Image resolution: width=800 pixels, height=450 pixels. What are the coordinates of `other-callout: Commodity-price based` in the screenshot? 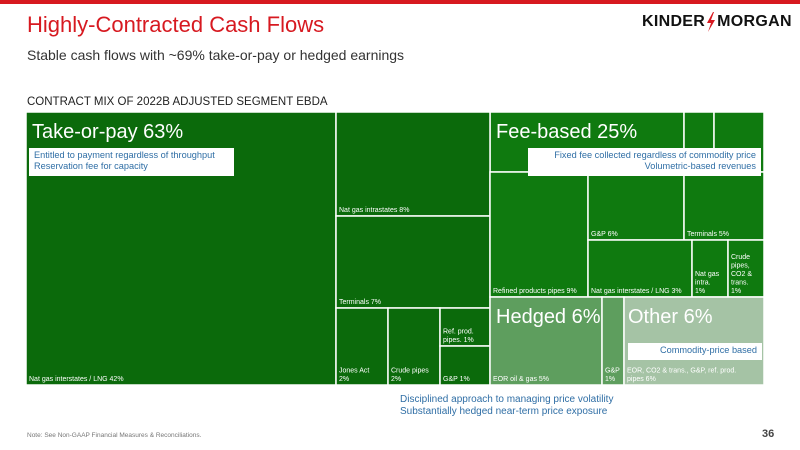 It's located at (695, 351).